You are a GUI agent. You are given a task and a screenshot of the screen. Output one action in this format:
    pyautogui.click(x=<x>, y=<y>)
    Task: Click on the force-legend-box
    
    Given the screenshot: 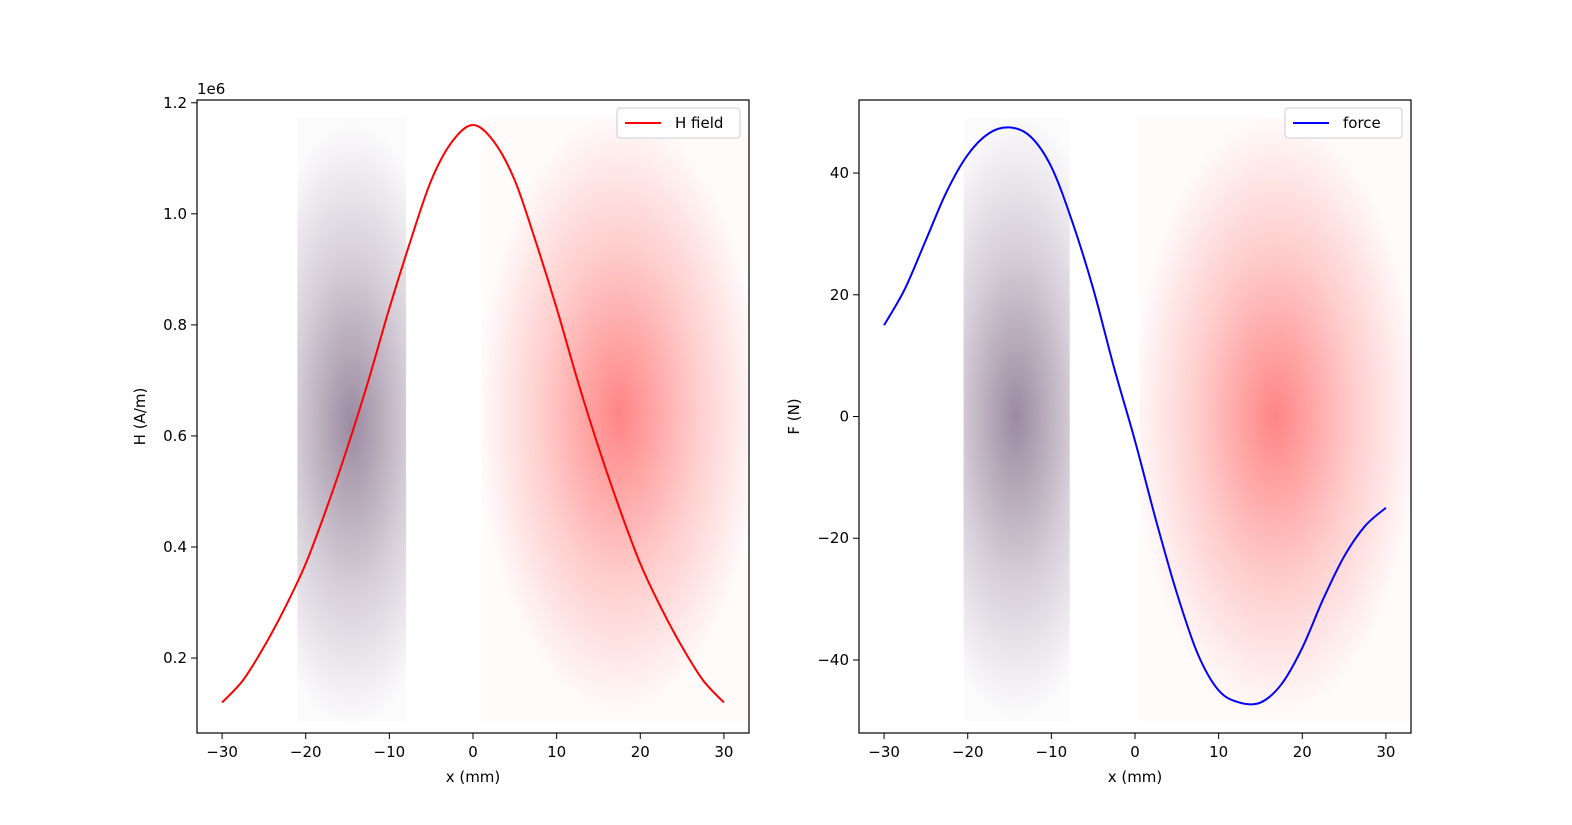 What is the action you would take?
    pyautogui.click(x=1343, y=123)
    